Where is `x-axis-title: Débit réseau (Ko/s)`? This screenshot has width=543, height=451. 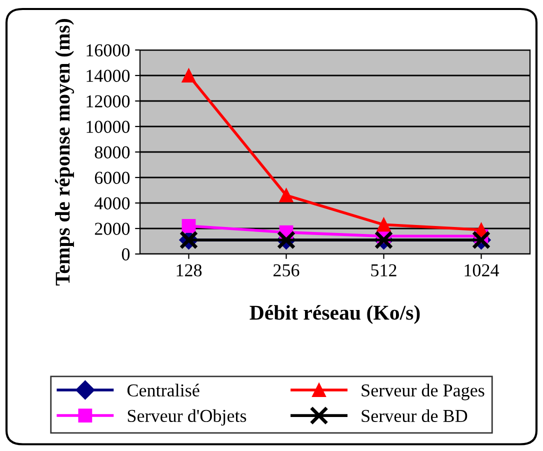
x-axis-title: Débit réseau (Ko/s) is located at coordinates (335, 314).